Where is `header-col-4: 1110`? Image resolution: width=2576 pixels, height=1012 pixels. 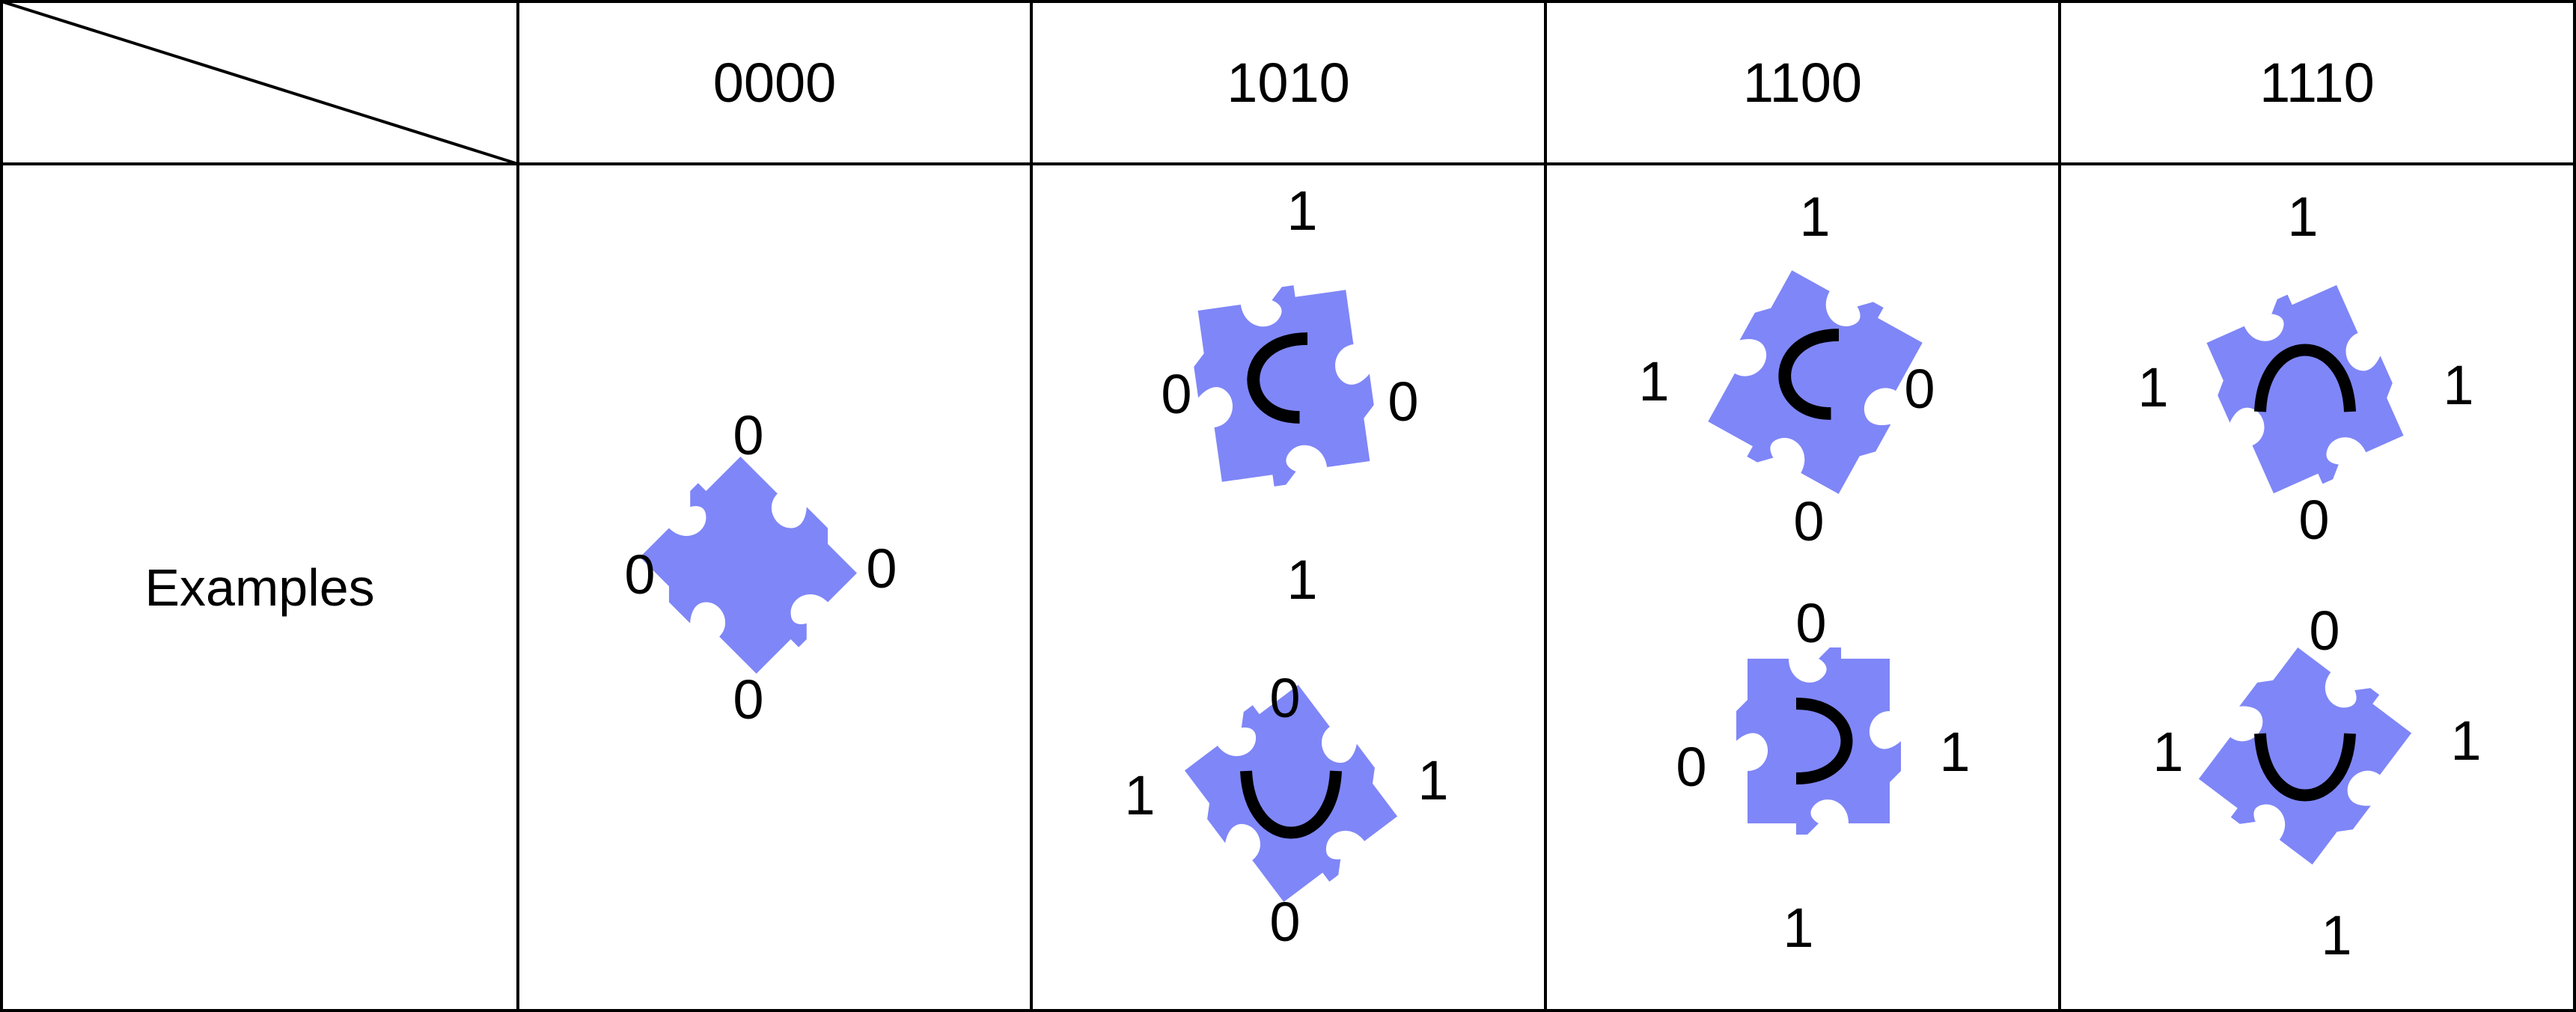
header-col-4: 1110 is located at coordinates (2317, 82).